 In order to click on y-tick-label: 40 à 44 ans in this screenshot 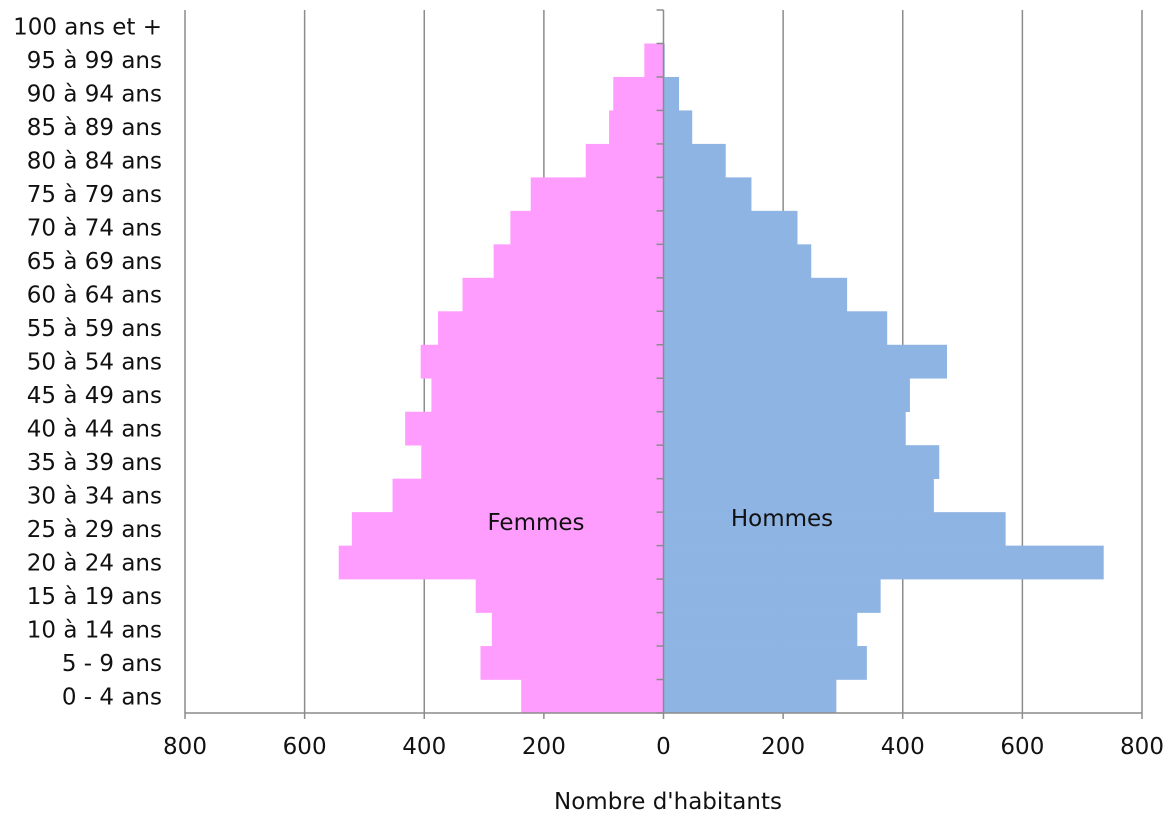, I will do `click(94, 429)`.